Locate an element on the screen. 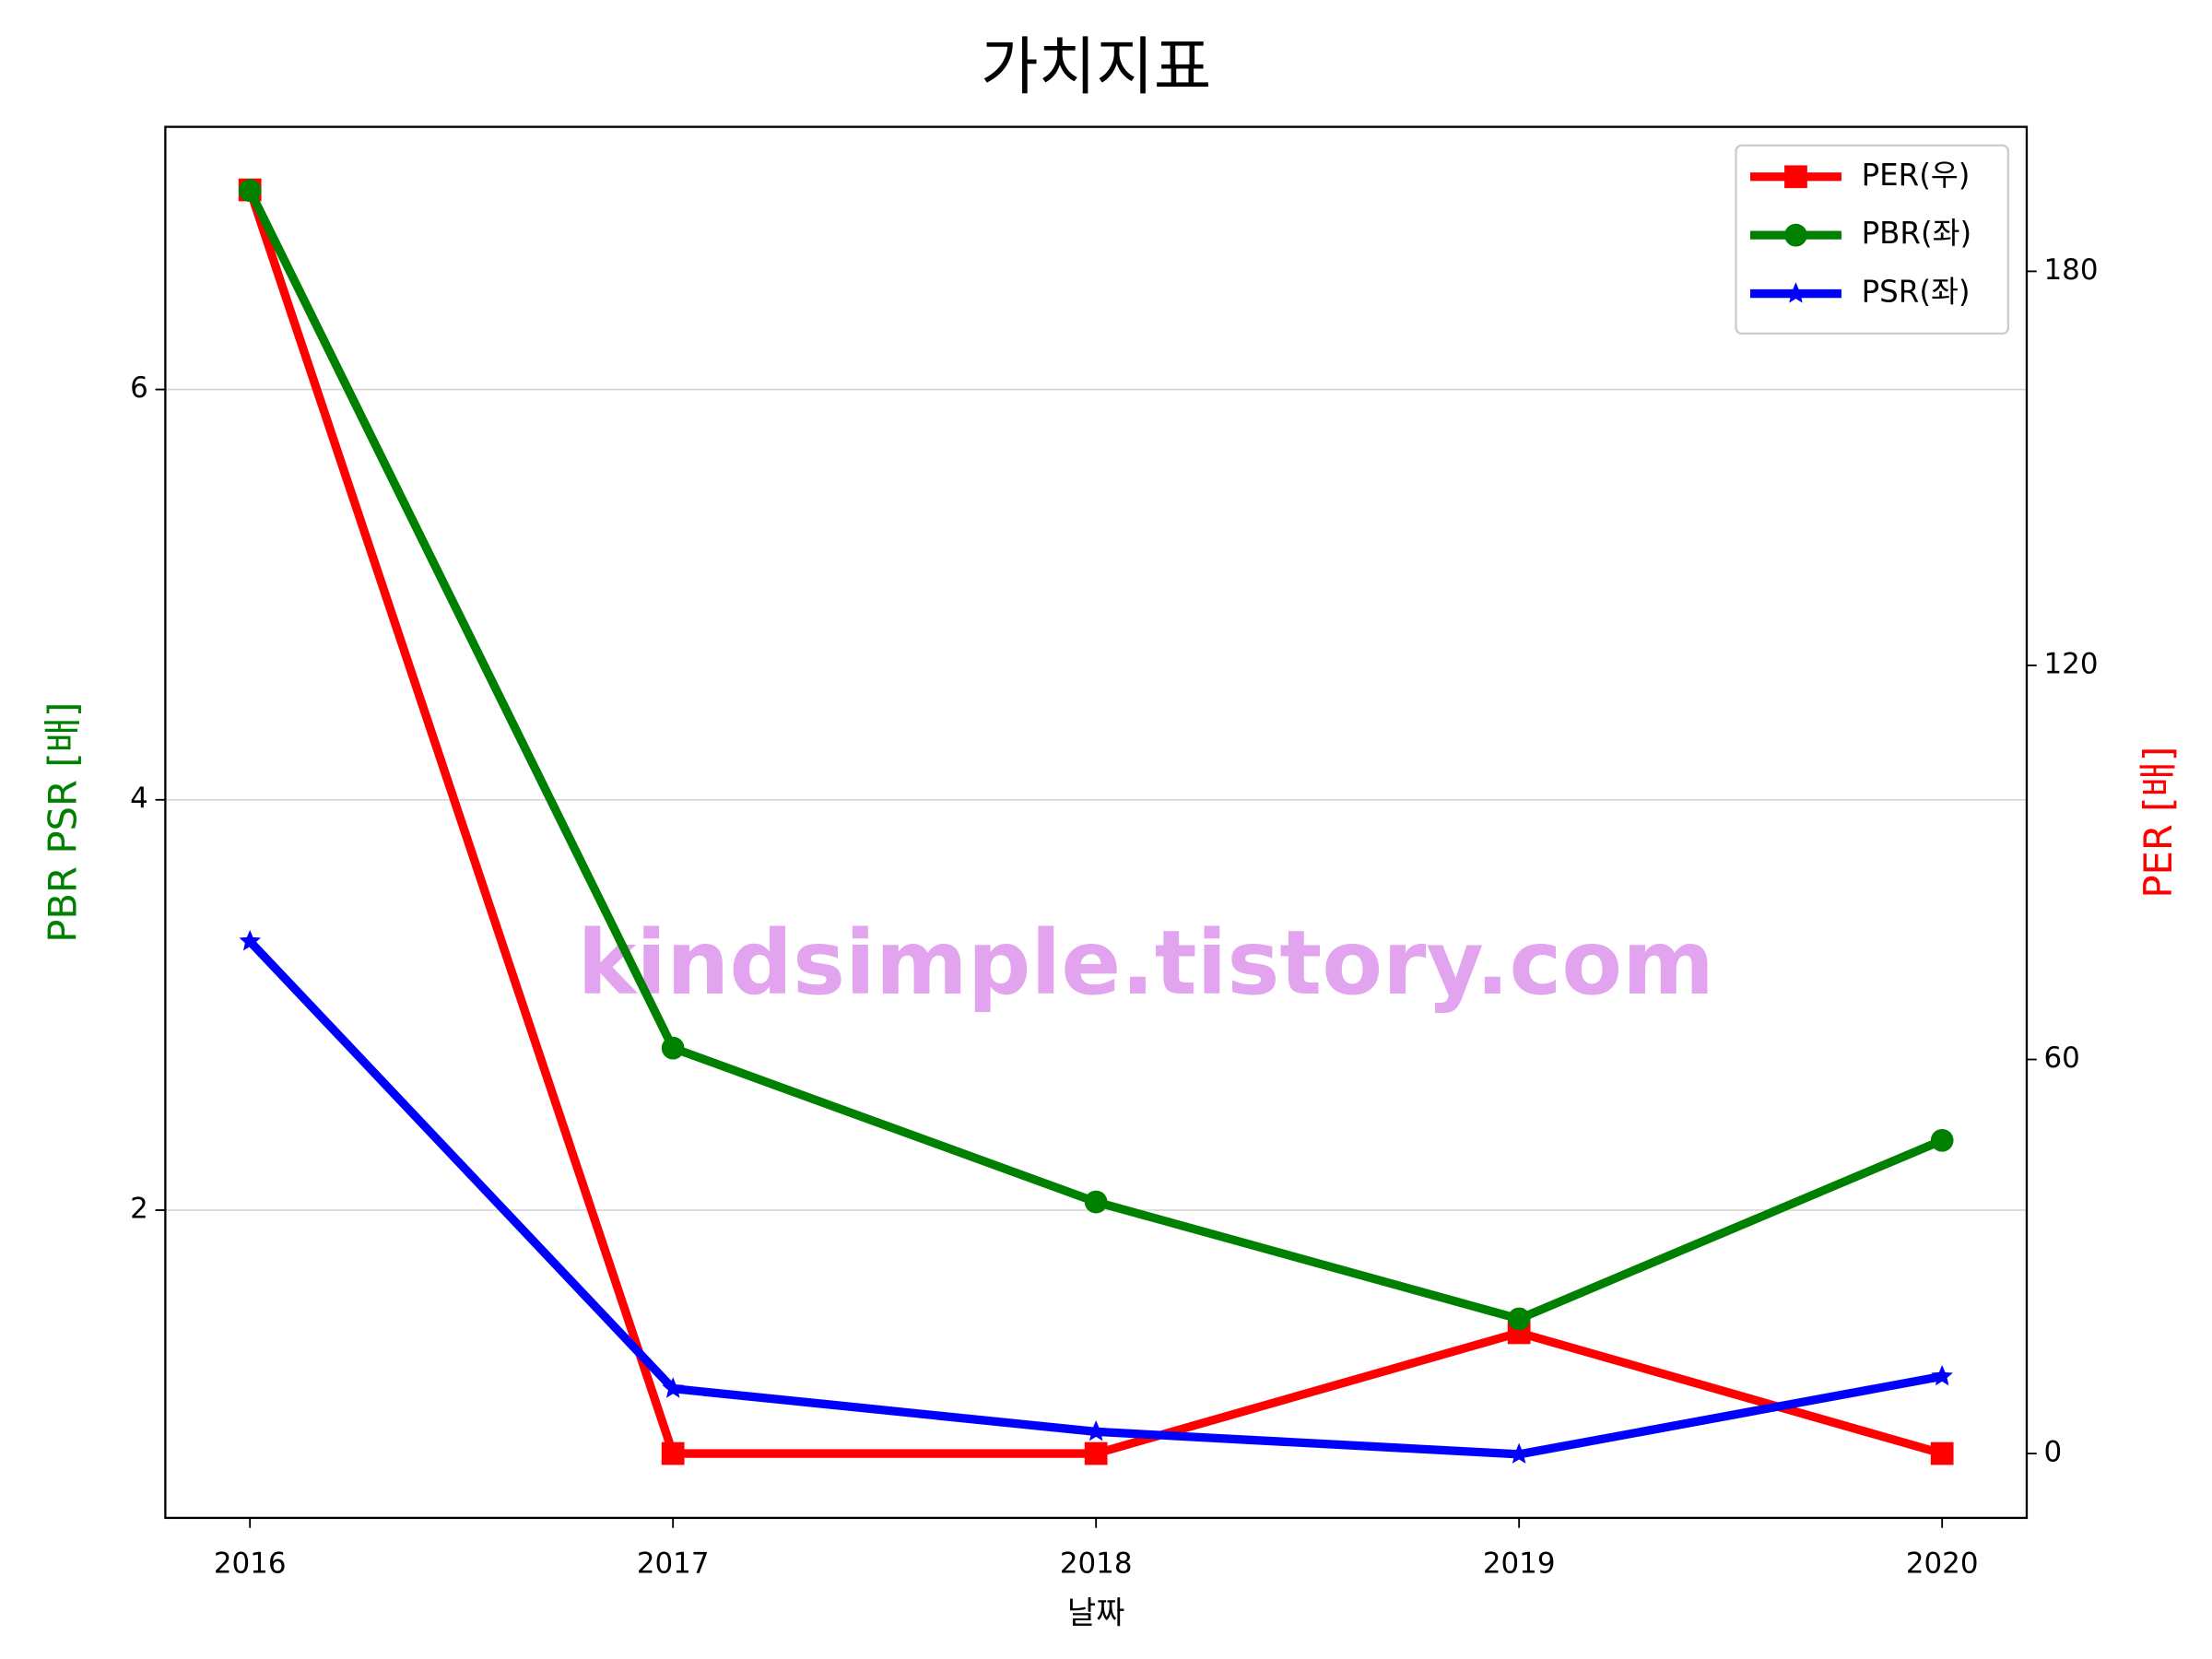  x-tick-label: 2019 is located at coordinates (1519, 1563).